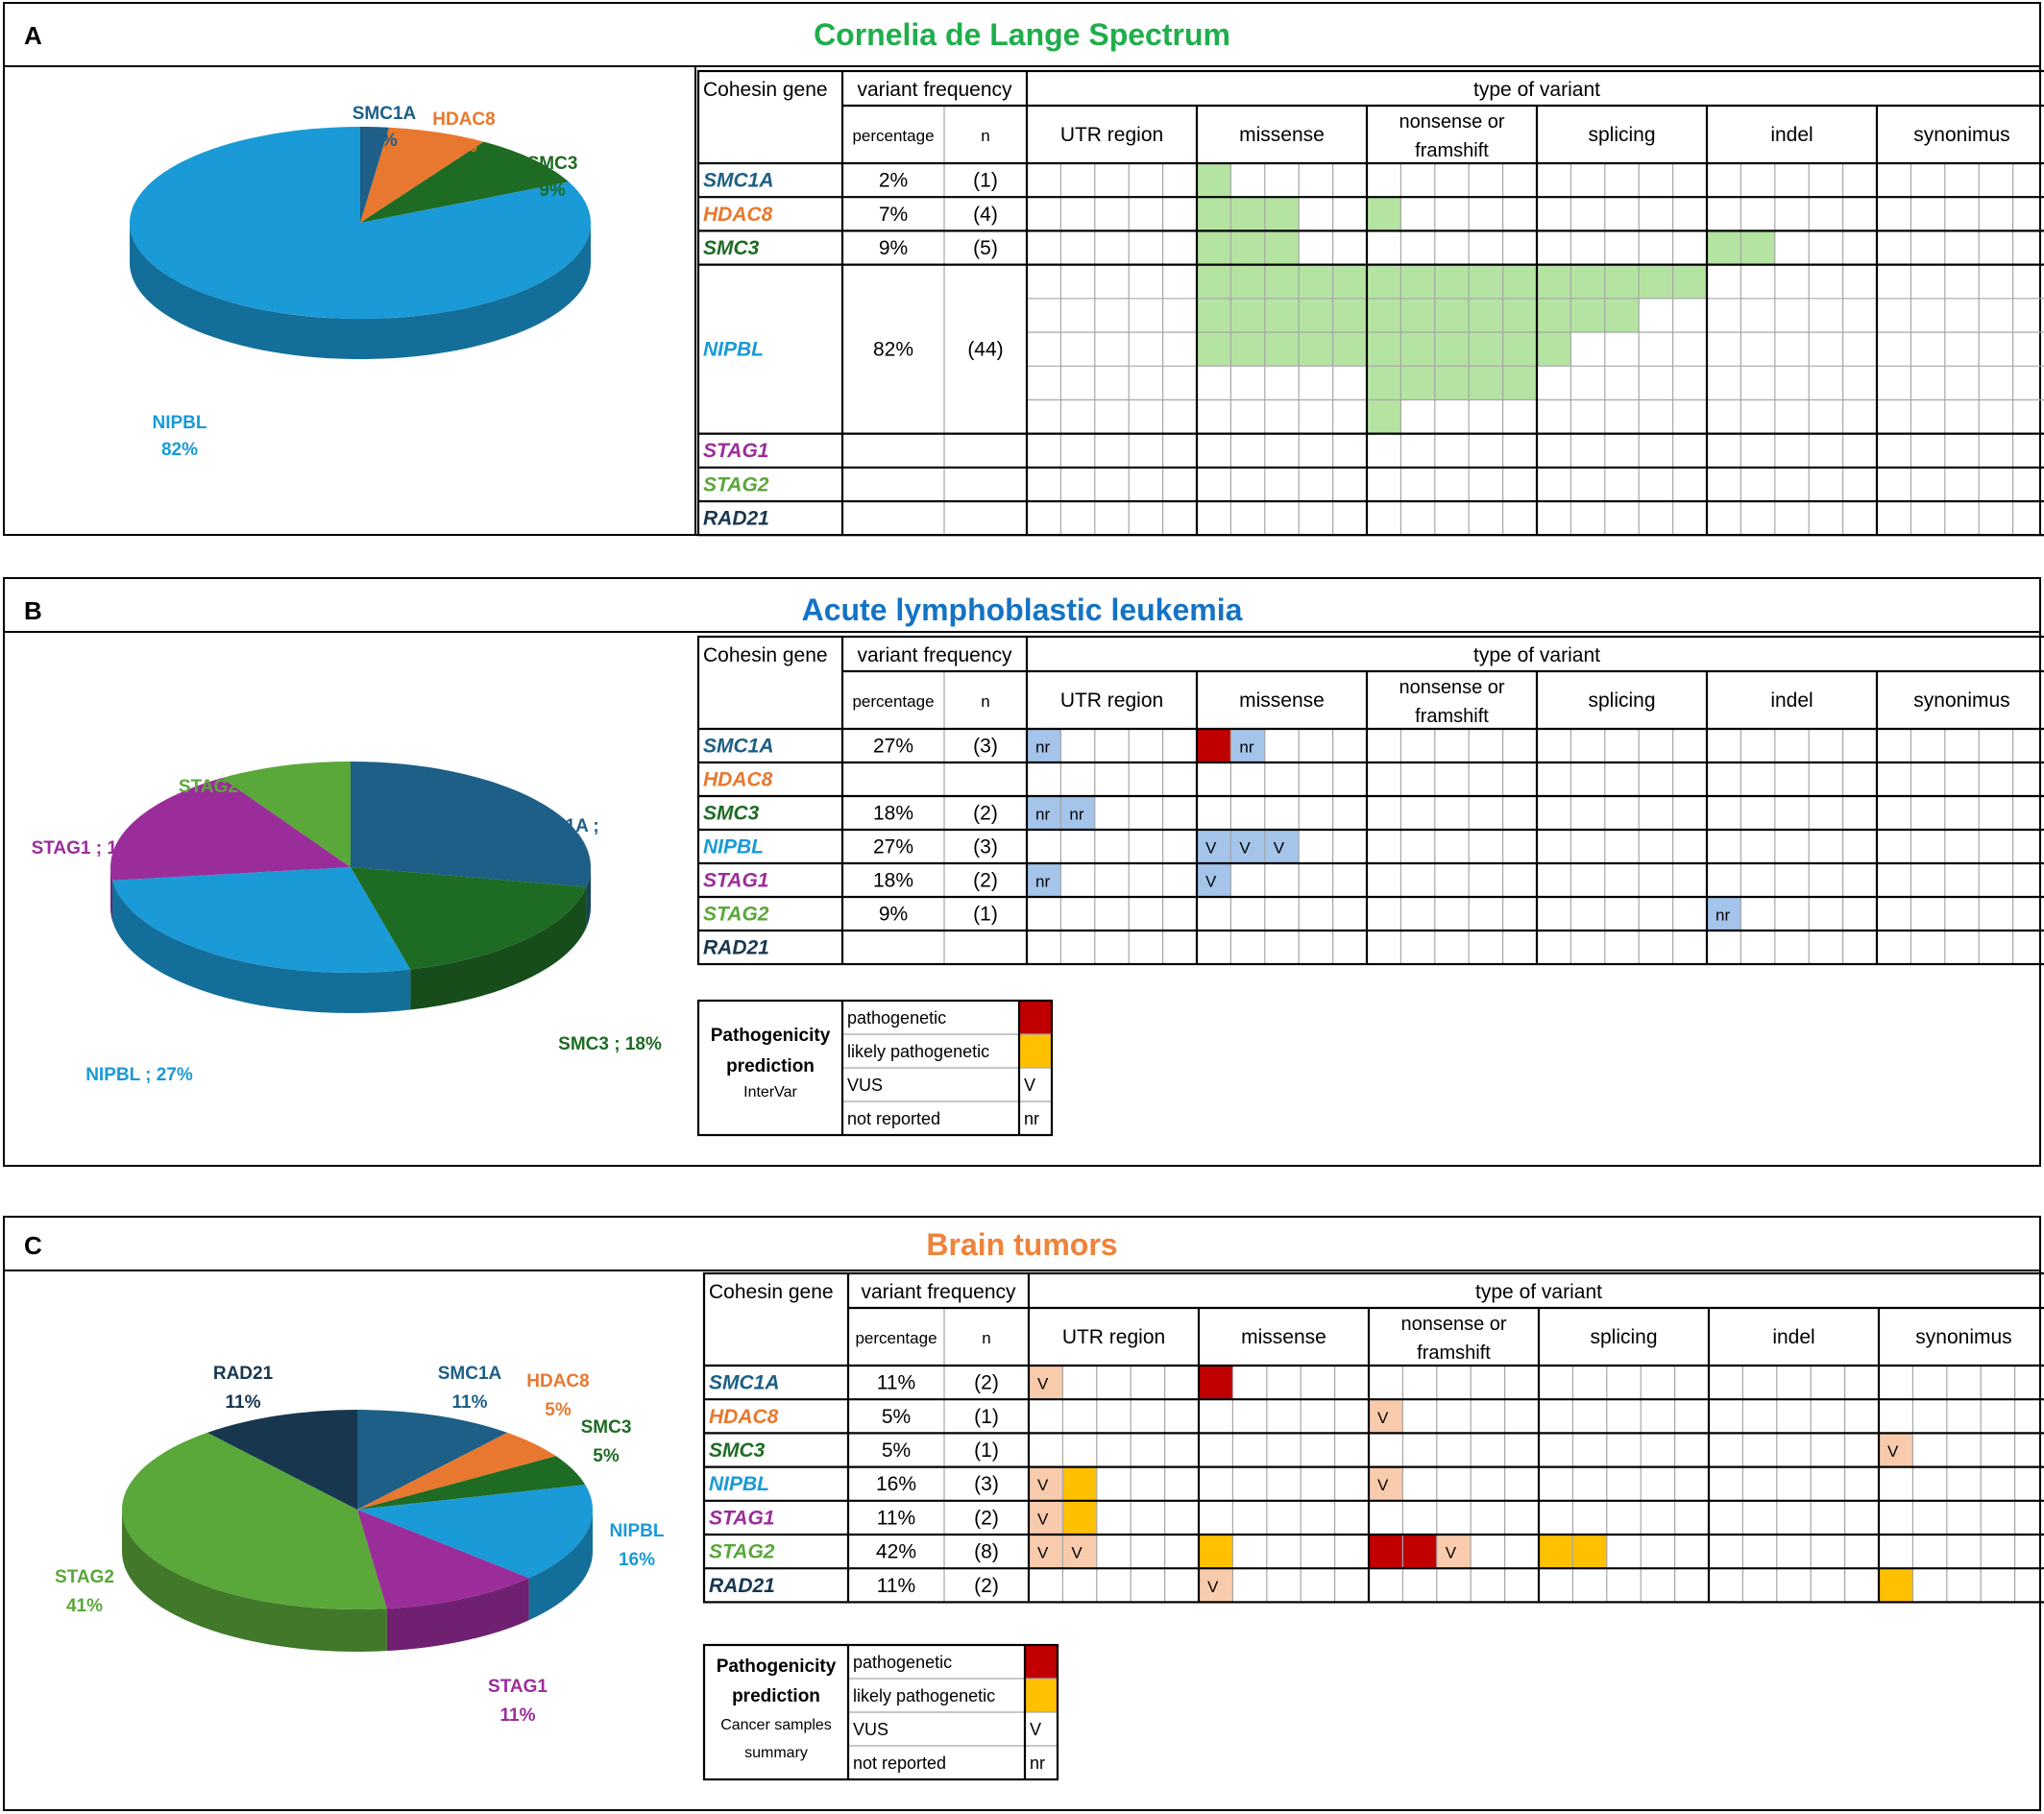 The width and height of the screenshot is (2044, 1814). I want to click on gene-smc1a: SMC1A, so click(744, 1383).